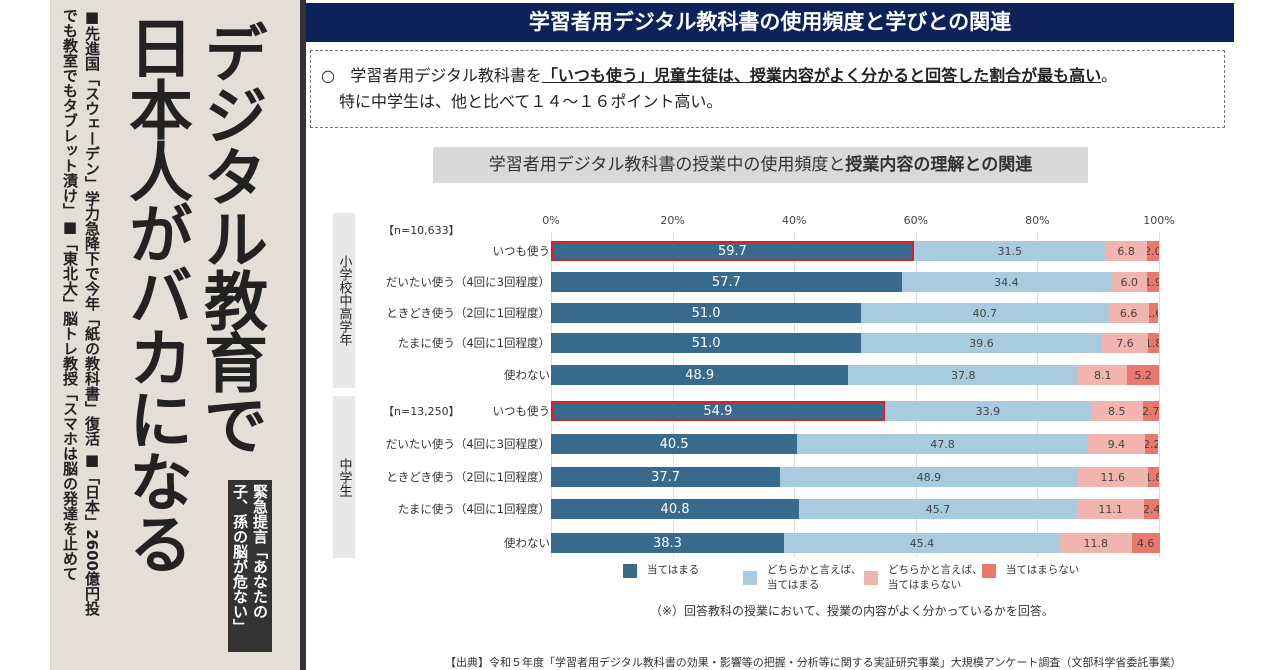 The image size is (1280, 670). I want to click on sample-size: 【n=13,250】, so click(421, 411).